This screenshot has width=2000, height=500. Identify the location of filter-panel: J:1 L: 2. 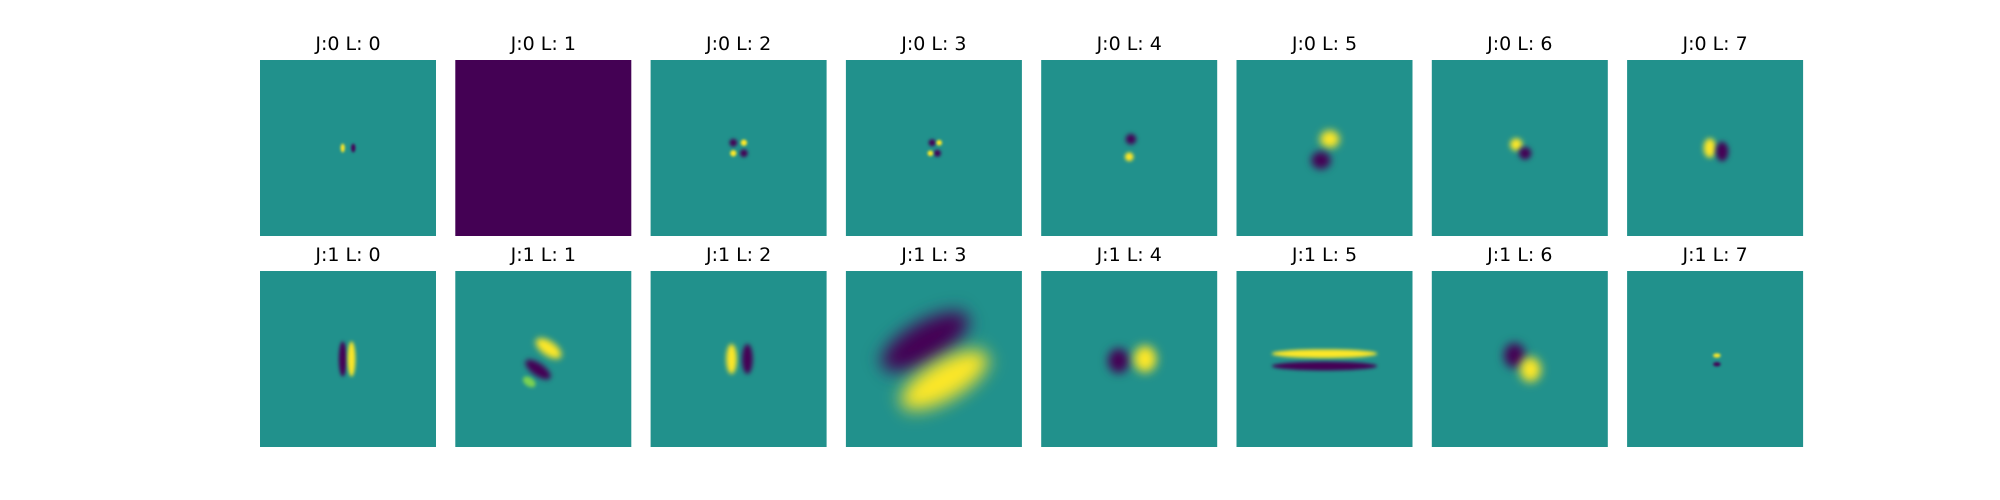
(738, 345).